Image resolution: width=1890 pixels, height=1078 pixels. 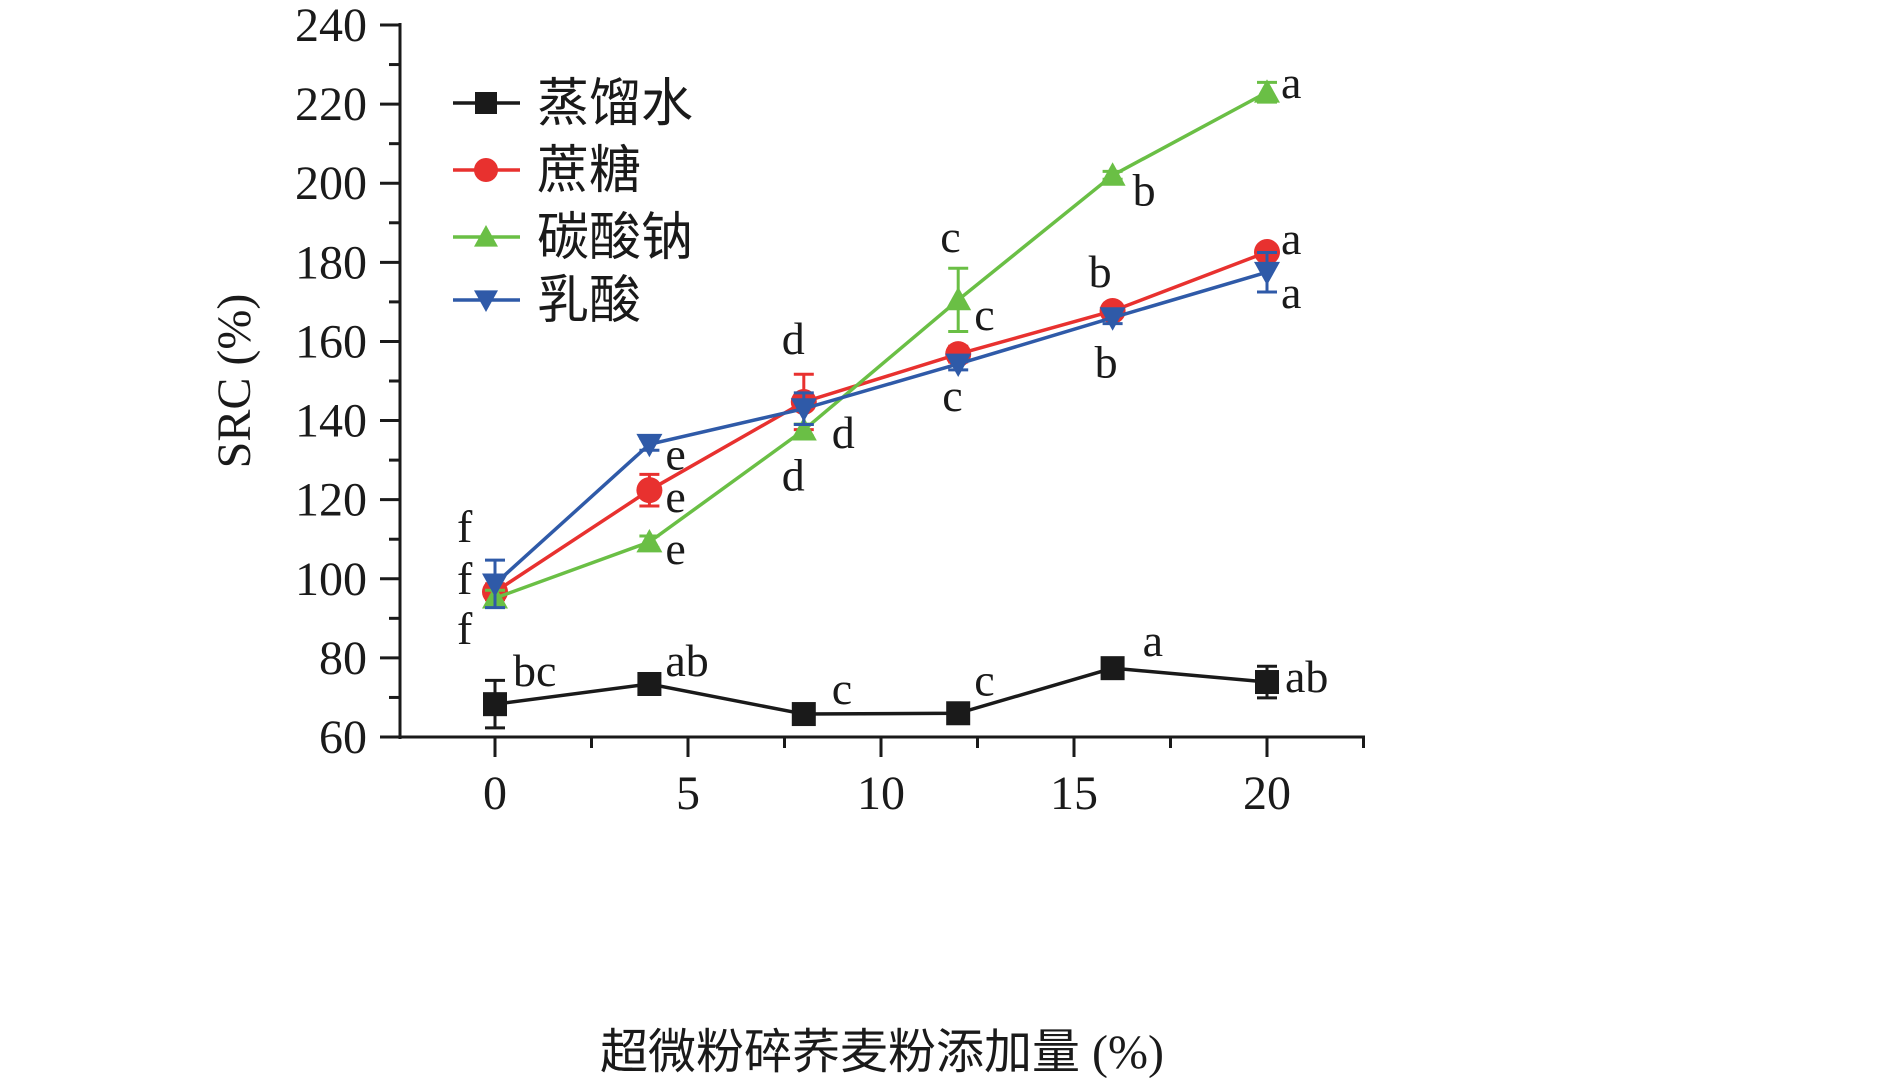 What do you see at coordinates (1074, 793) in the screenshot?
I see `x-tick-label: 15` at bounding box center [1074, 793].